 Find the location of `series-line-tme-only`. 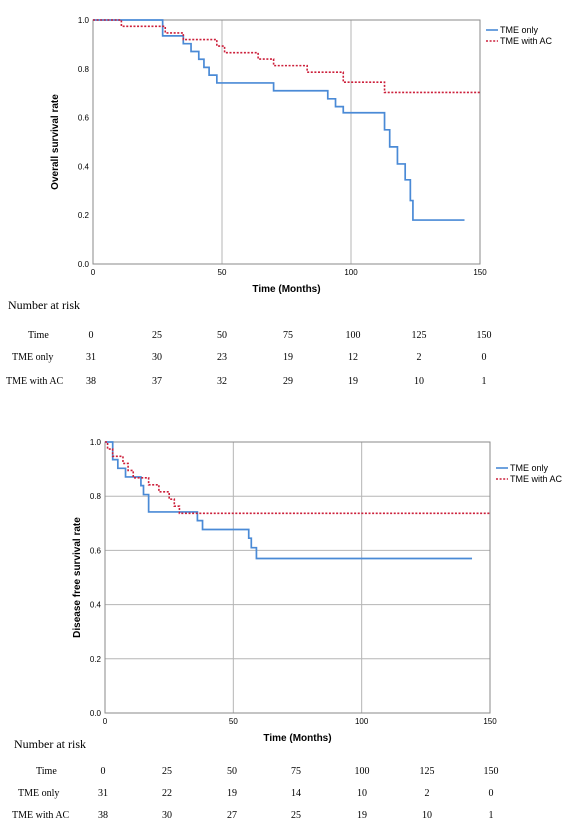

series-line-tme-only is located at coordinates (289, 500).